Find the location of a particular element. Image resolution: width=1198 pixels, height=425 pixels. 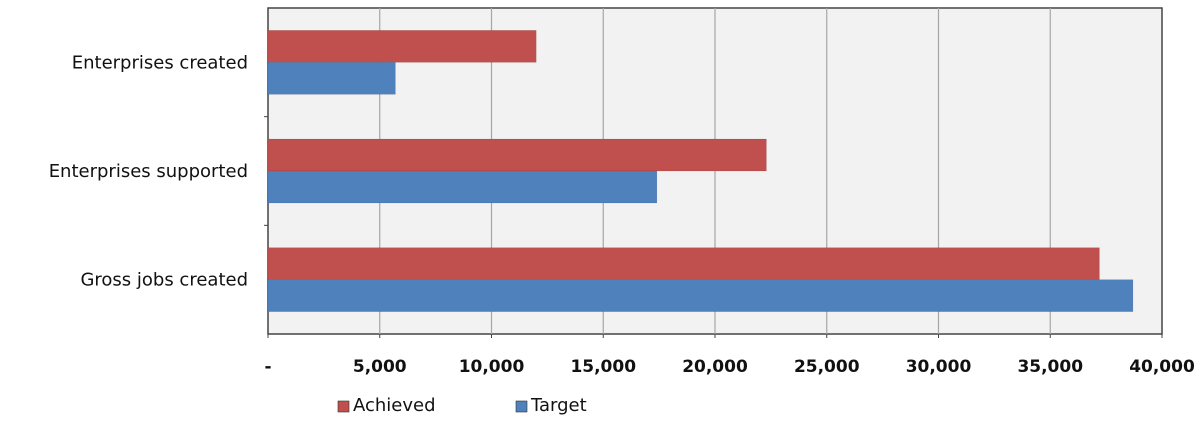

x-tick-label: 10,000 is located at coordinates (492, 367).